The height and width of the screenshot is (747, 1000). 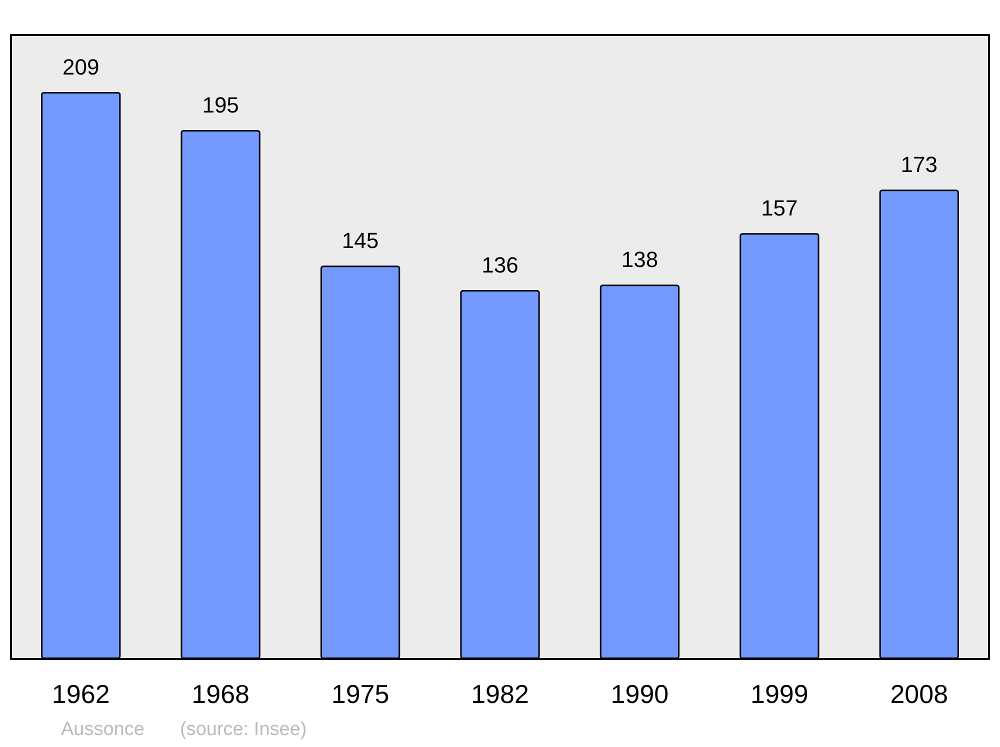 What do you see at coordinates (500, 694) in the screenshot?
I see `x-tick-label: 1982` at bounding box center [500, 694].